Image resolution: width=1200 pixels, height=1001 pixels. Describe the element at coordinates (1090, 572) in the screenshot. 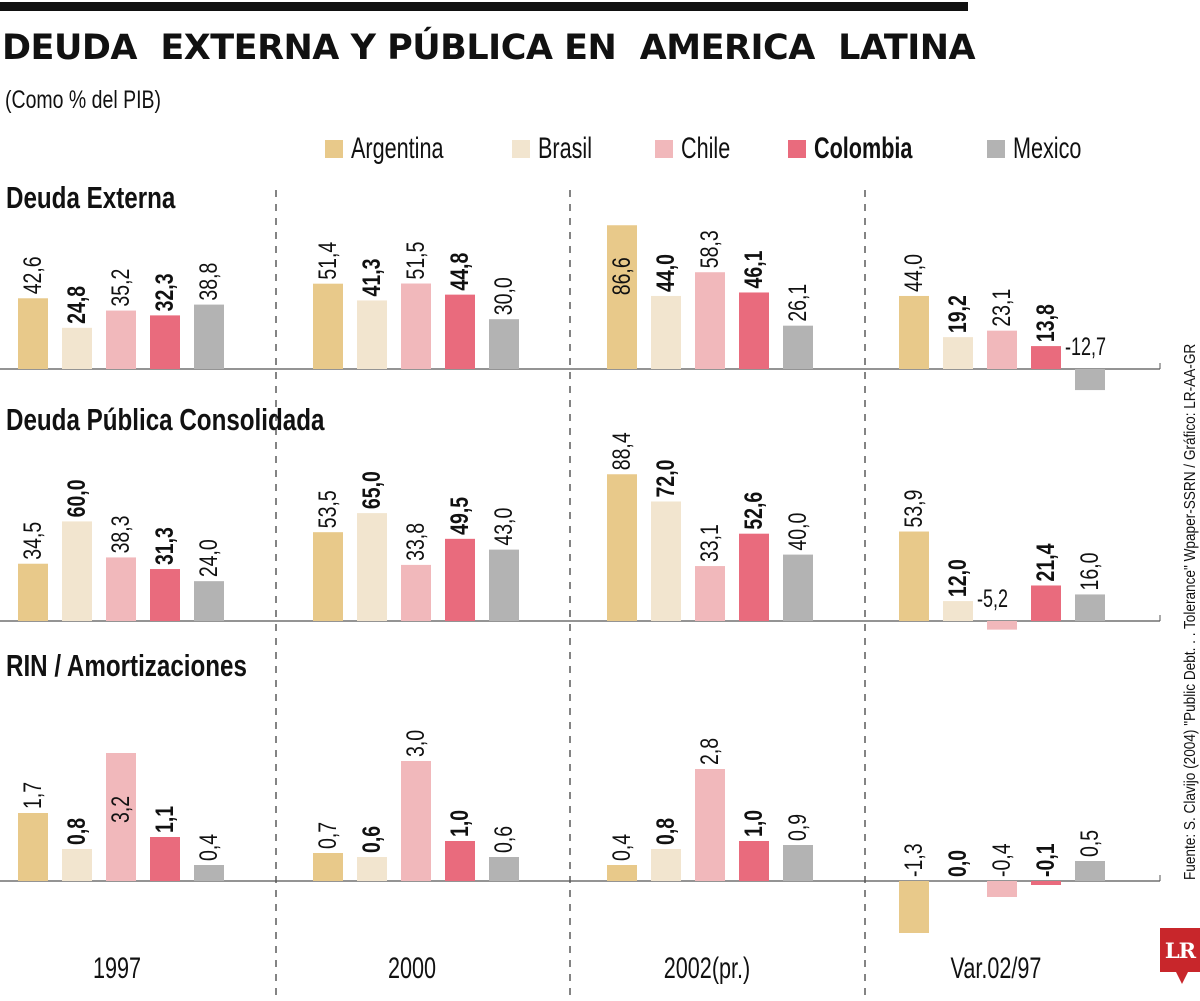

I see `data-label: 16,0` at that location.